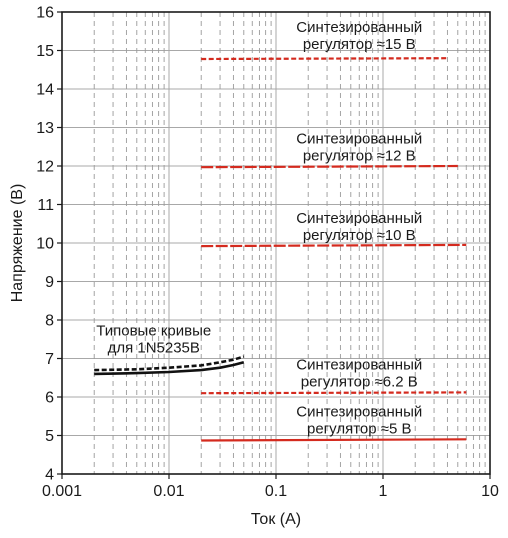 The image size is (508, 538). What do you see at coordinates (17, 243) in the screenshot?
I see `y-axis-label: Напряжение (B)` at bounding box center [17, 243].